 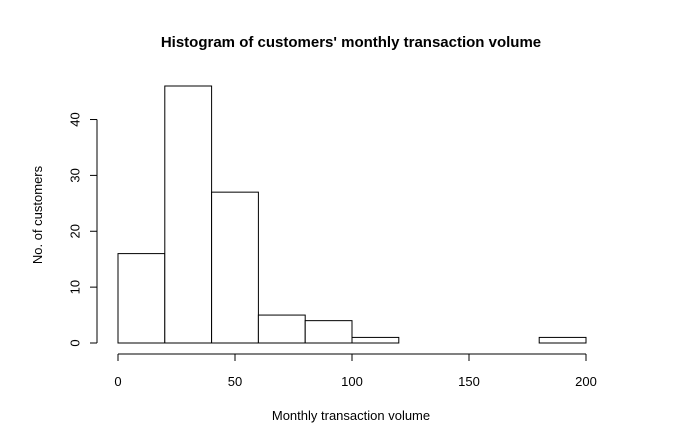 I want to click on y-tick-label: 10, so click(x=74, y=287).